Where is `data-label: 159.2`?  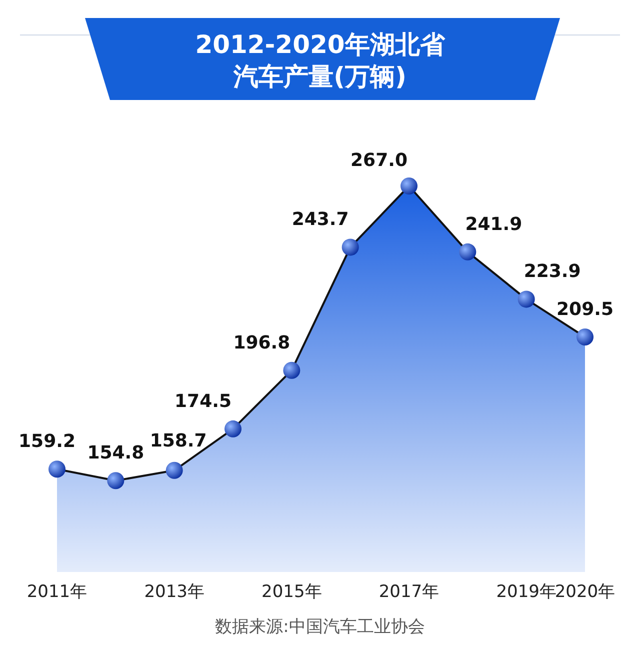 data-label: 159.2 is located at coordinates (47, 441).